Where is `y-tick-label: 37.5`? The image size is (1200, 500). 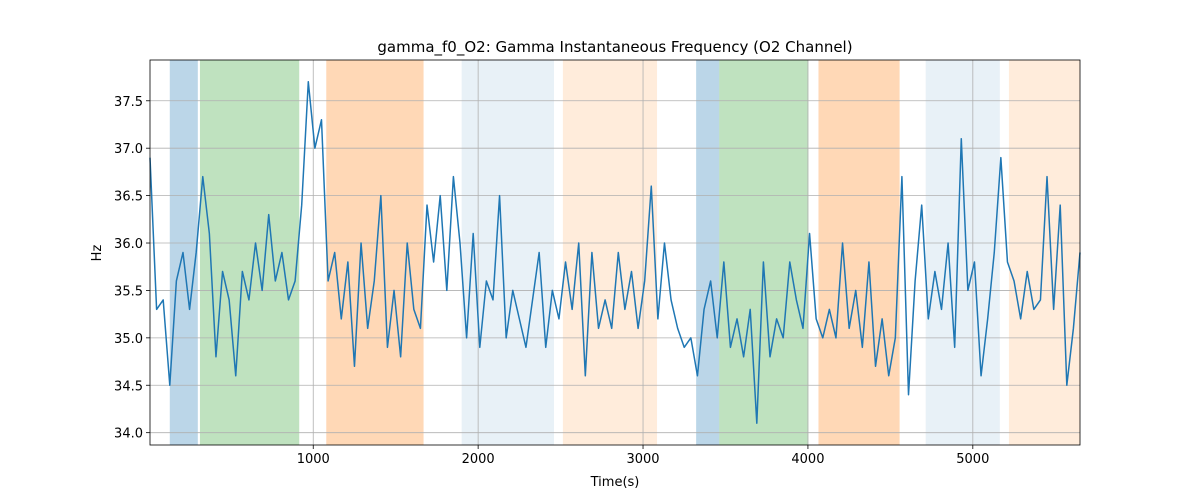
y-tick-label: 37.5 is located at coordinates (128, 102).